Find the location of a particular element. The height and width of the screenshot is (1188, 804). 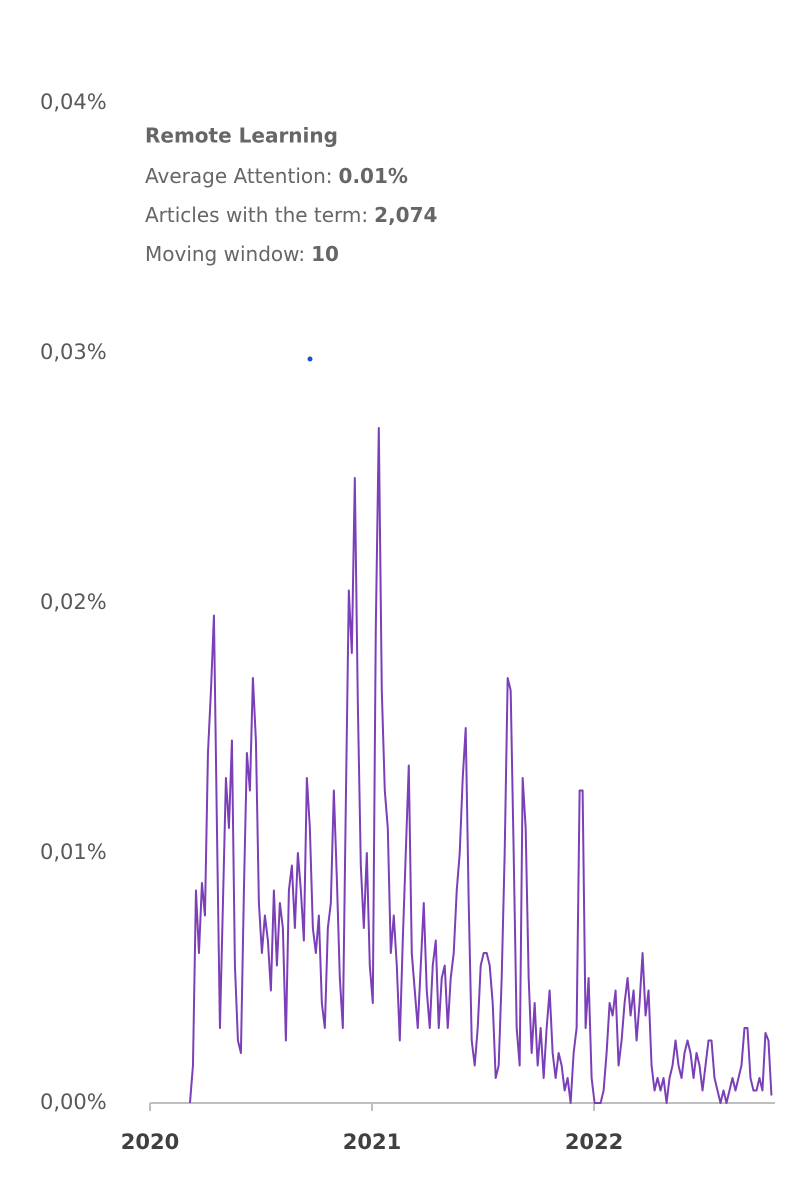

cursor-dot is located at coordinates (310, 359).